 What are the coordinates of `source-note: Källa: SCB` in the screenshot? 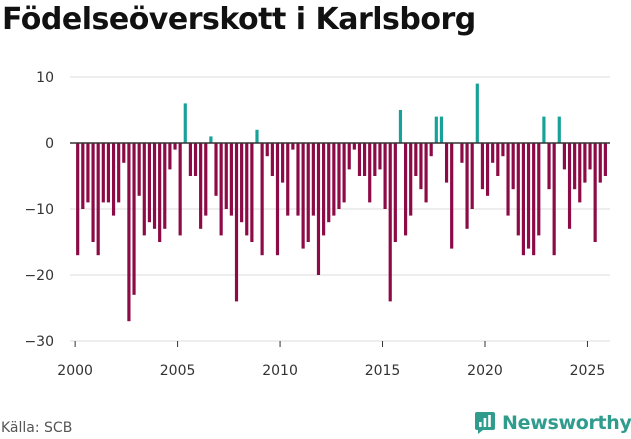 It's located at (37, 428).